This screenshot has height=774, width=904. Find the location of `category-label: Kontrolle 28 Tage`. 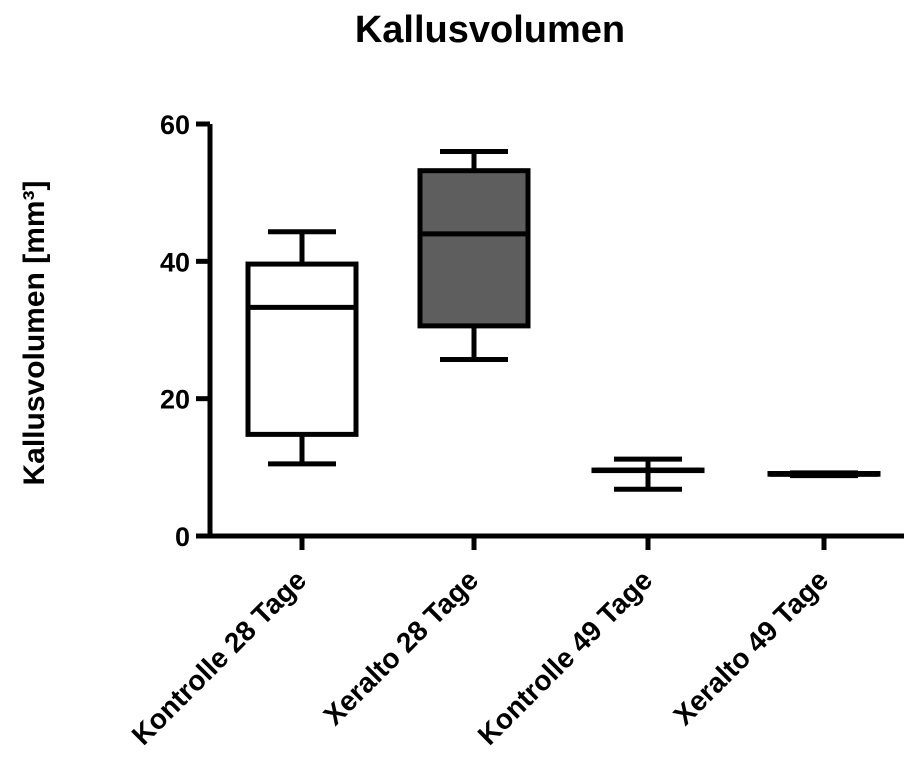

category-label: Kontrolle 28 Tage is located at coordinates (219, 657).